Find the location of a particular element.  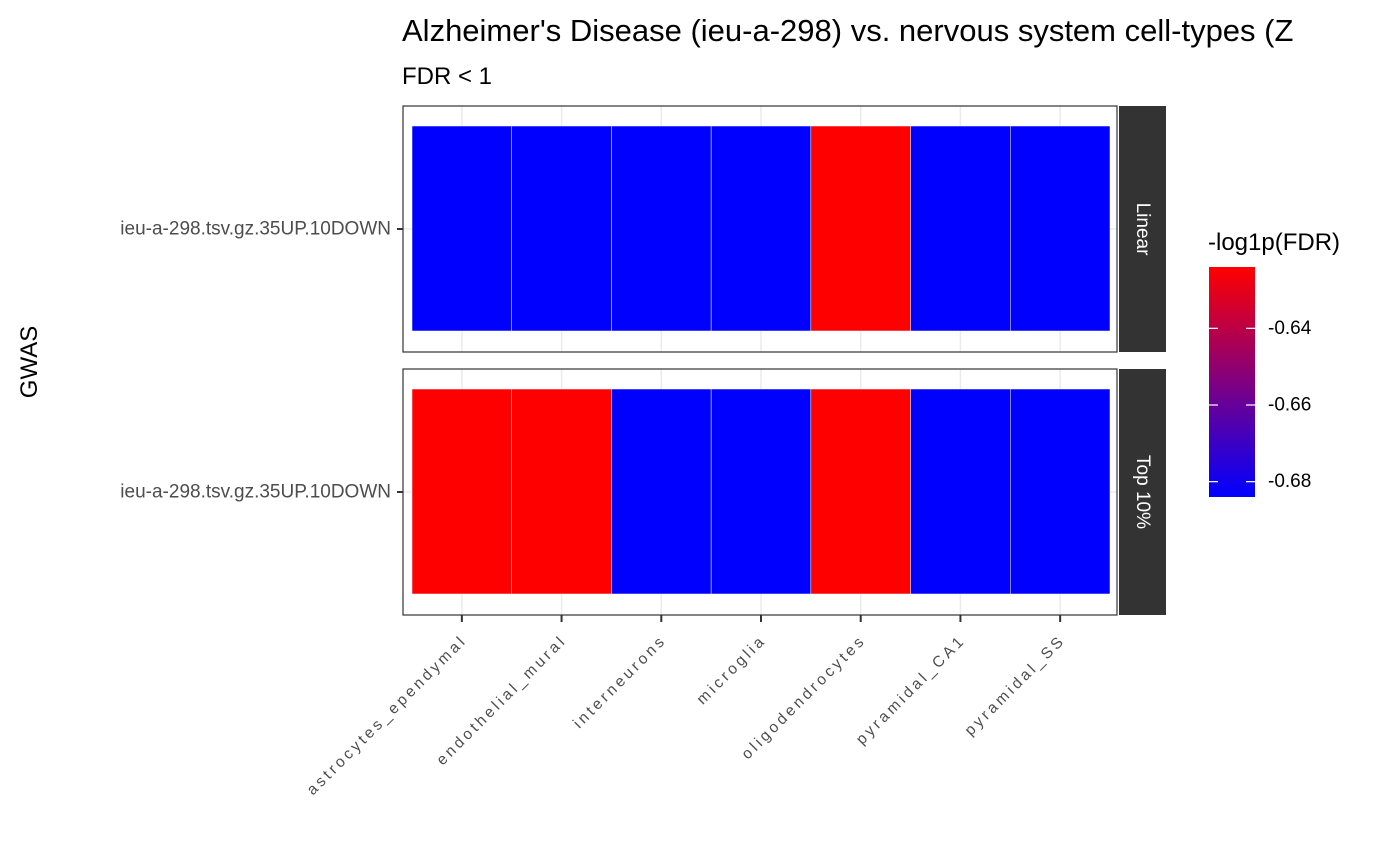

chart-subtitle: FDR < 1 is located at coordinates (447, 76).